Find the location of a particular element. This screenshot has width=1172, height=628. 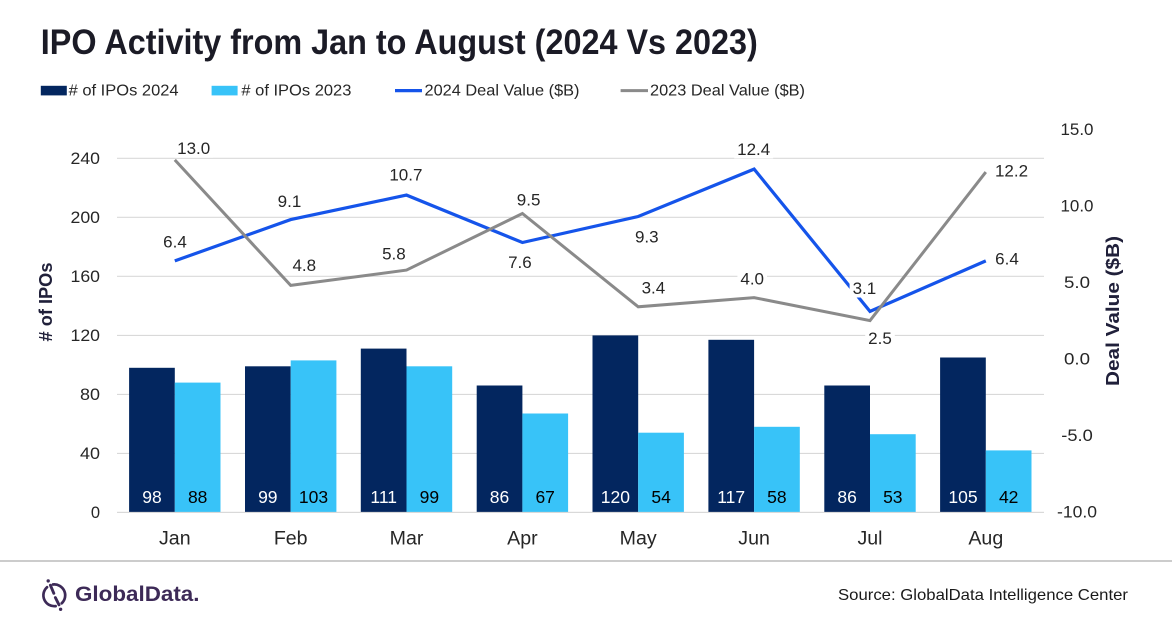

svg-text: 58 is located at coordinates (776, 497).